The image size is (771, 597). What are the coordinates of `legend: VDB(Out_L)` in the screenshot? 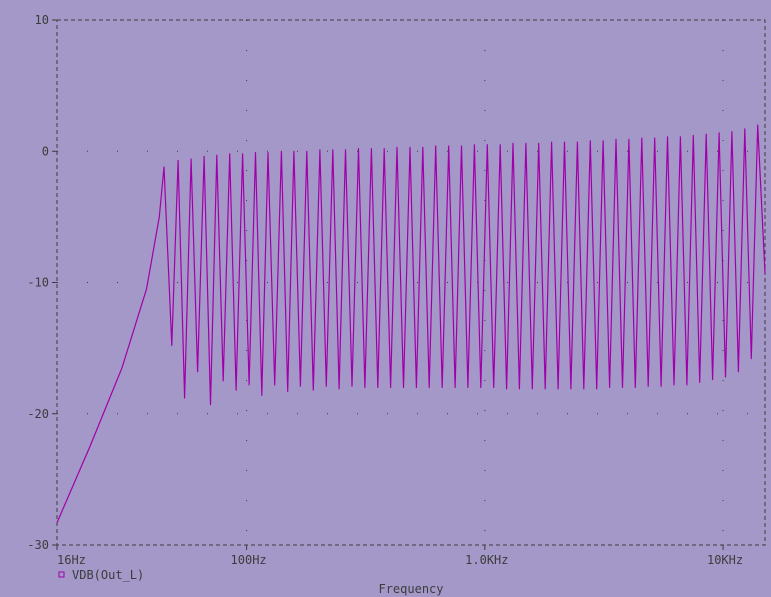 It's located at (101, 575).